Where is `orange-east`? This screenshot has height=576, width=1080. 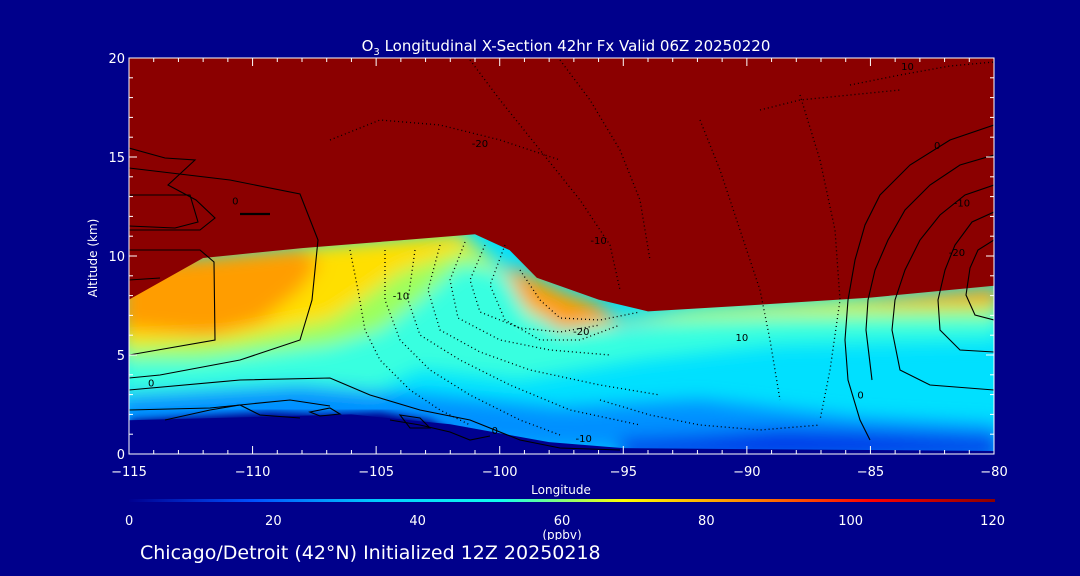 orange-east is located at coordinates (922, 295).